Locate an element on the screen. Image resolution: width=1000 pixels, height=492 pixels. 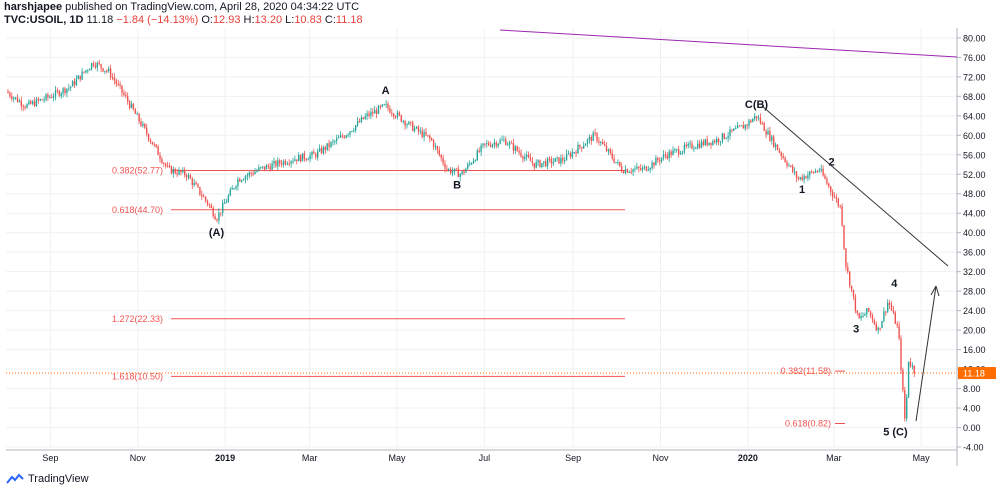
x-tick-label: 2019 is located at coordinates (225, 458).